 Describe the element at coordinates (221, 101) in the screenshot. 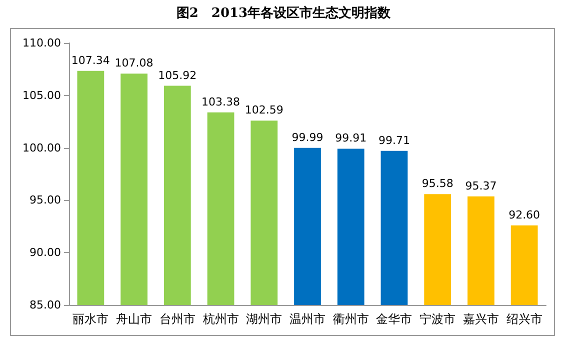

I see `data-label: 103.38` at that location.